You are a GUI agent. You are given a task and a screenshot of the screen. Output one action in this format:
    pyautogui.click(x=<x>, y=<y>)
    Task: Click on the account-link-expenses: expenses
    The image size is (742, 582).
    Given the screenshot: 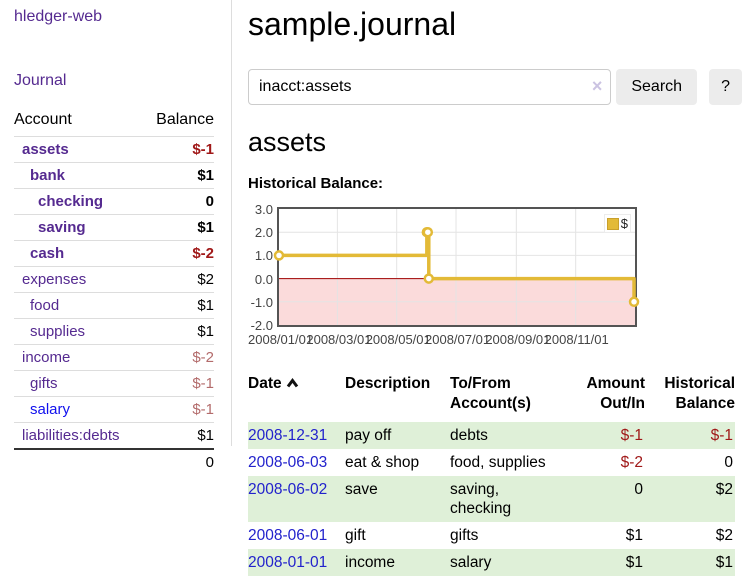 What is the action you would take?
    pyautogui.click(x=54, y=279)
    